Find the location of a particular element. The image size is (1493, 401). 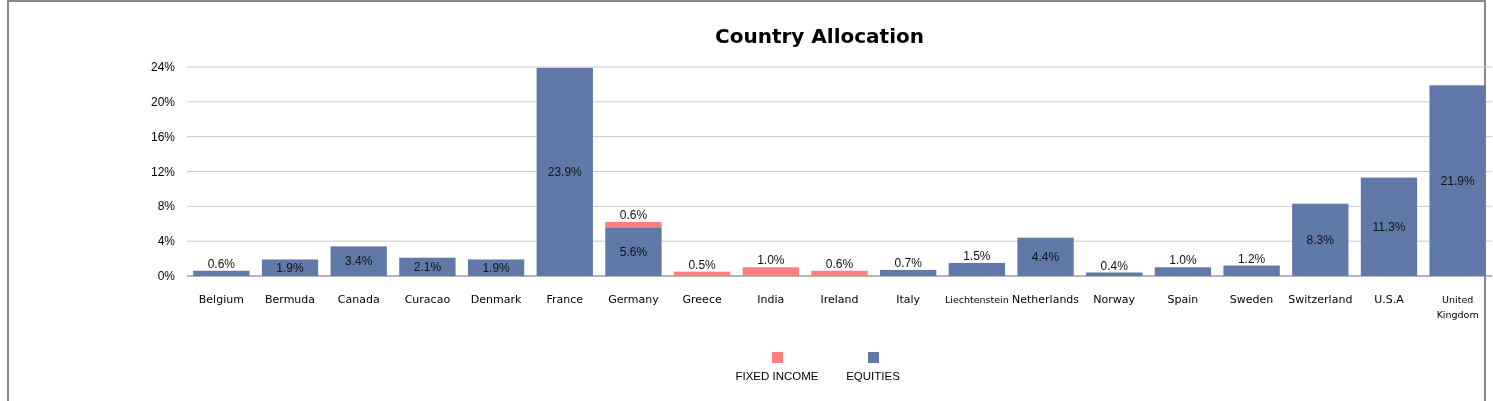

x-tick-label: Canada is located at coordinates (358, 299).